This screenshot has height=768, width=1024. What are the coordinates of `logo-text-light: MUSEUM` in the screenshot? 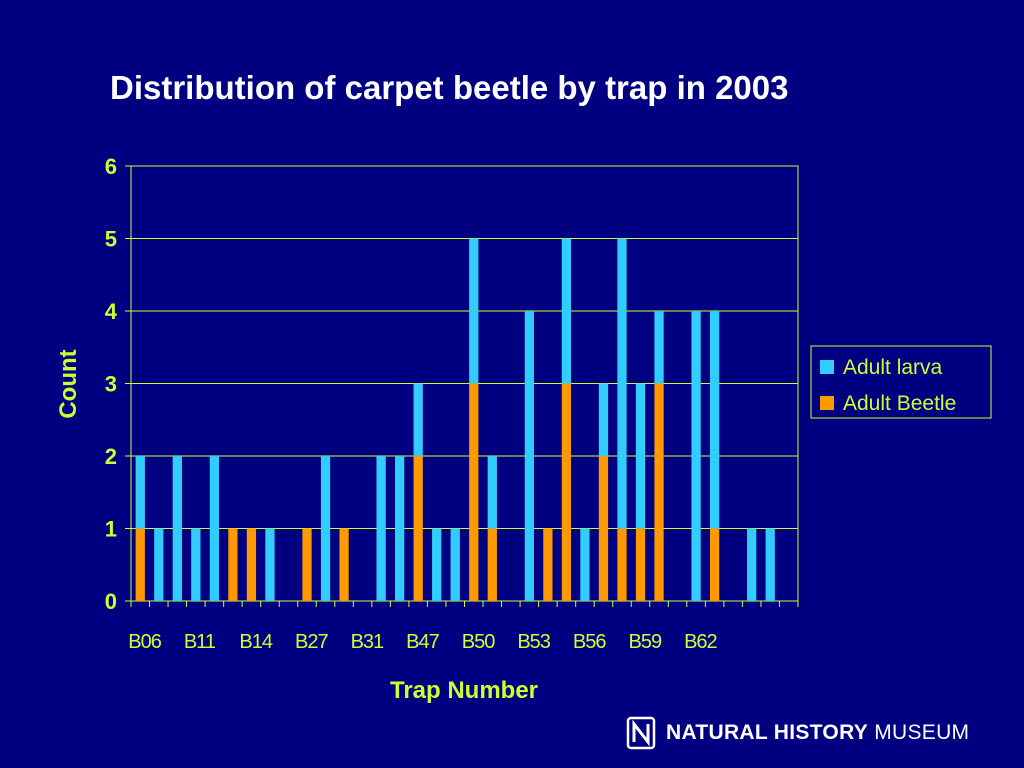 It's located at (922, 732).